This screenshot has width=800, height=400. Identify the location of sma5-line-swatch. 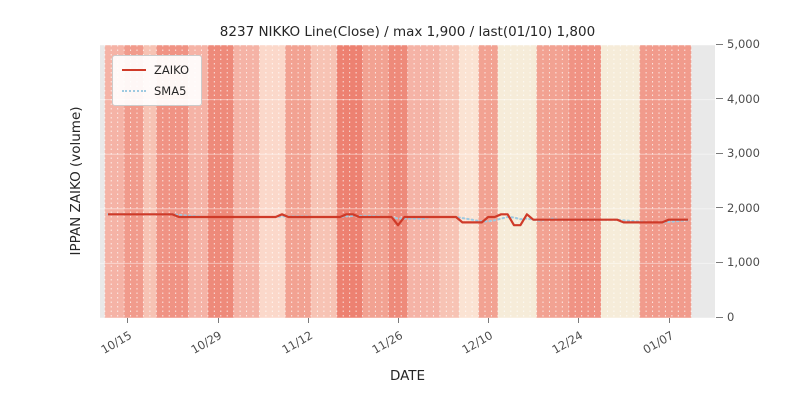
(134, 91).